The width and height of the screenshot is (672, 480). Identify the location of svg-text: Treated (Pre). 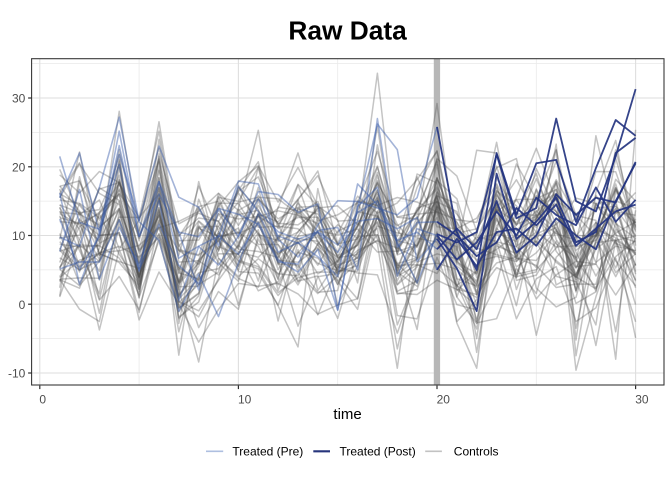
(267, 452).